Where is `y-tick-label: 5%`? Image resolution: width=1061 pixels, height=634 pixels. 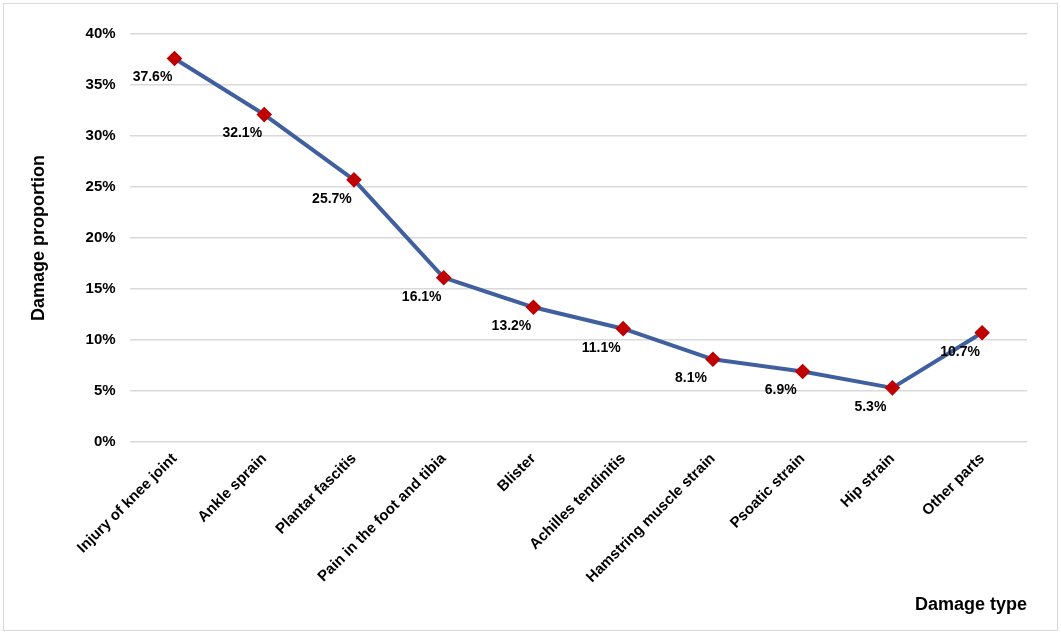 y-tick-label: 5% is located at coordinates (104, 390).